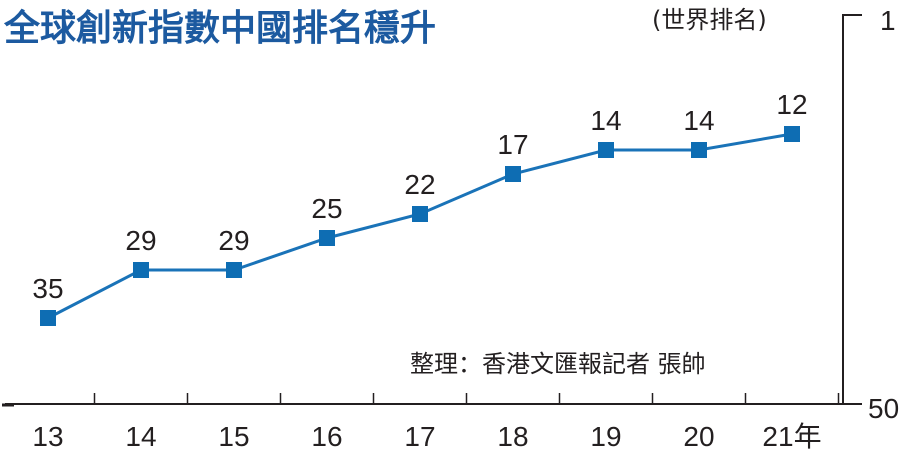  I want to click on data-label: 35, so click(47, 288).